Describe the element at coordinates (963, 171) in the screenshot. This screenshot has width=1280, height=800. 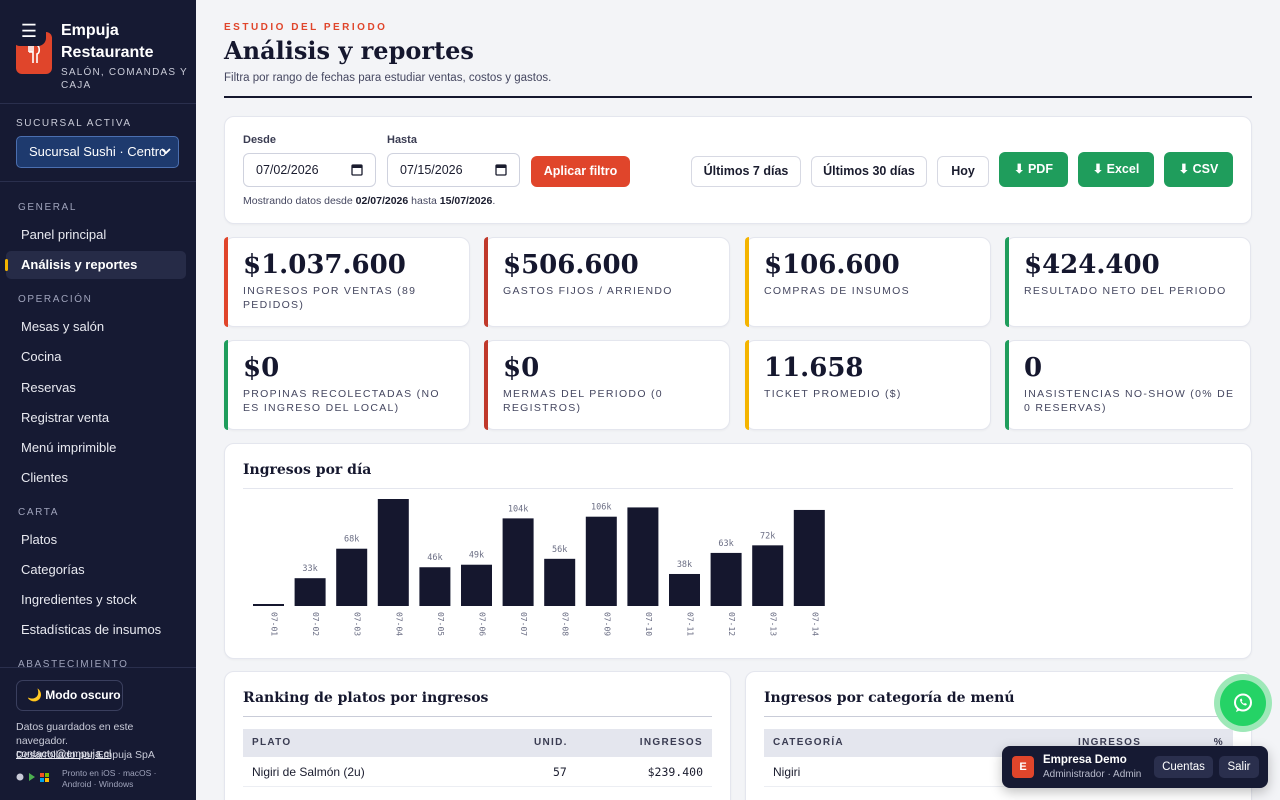
I see `today-button: Hoy` at that location.